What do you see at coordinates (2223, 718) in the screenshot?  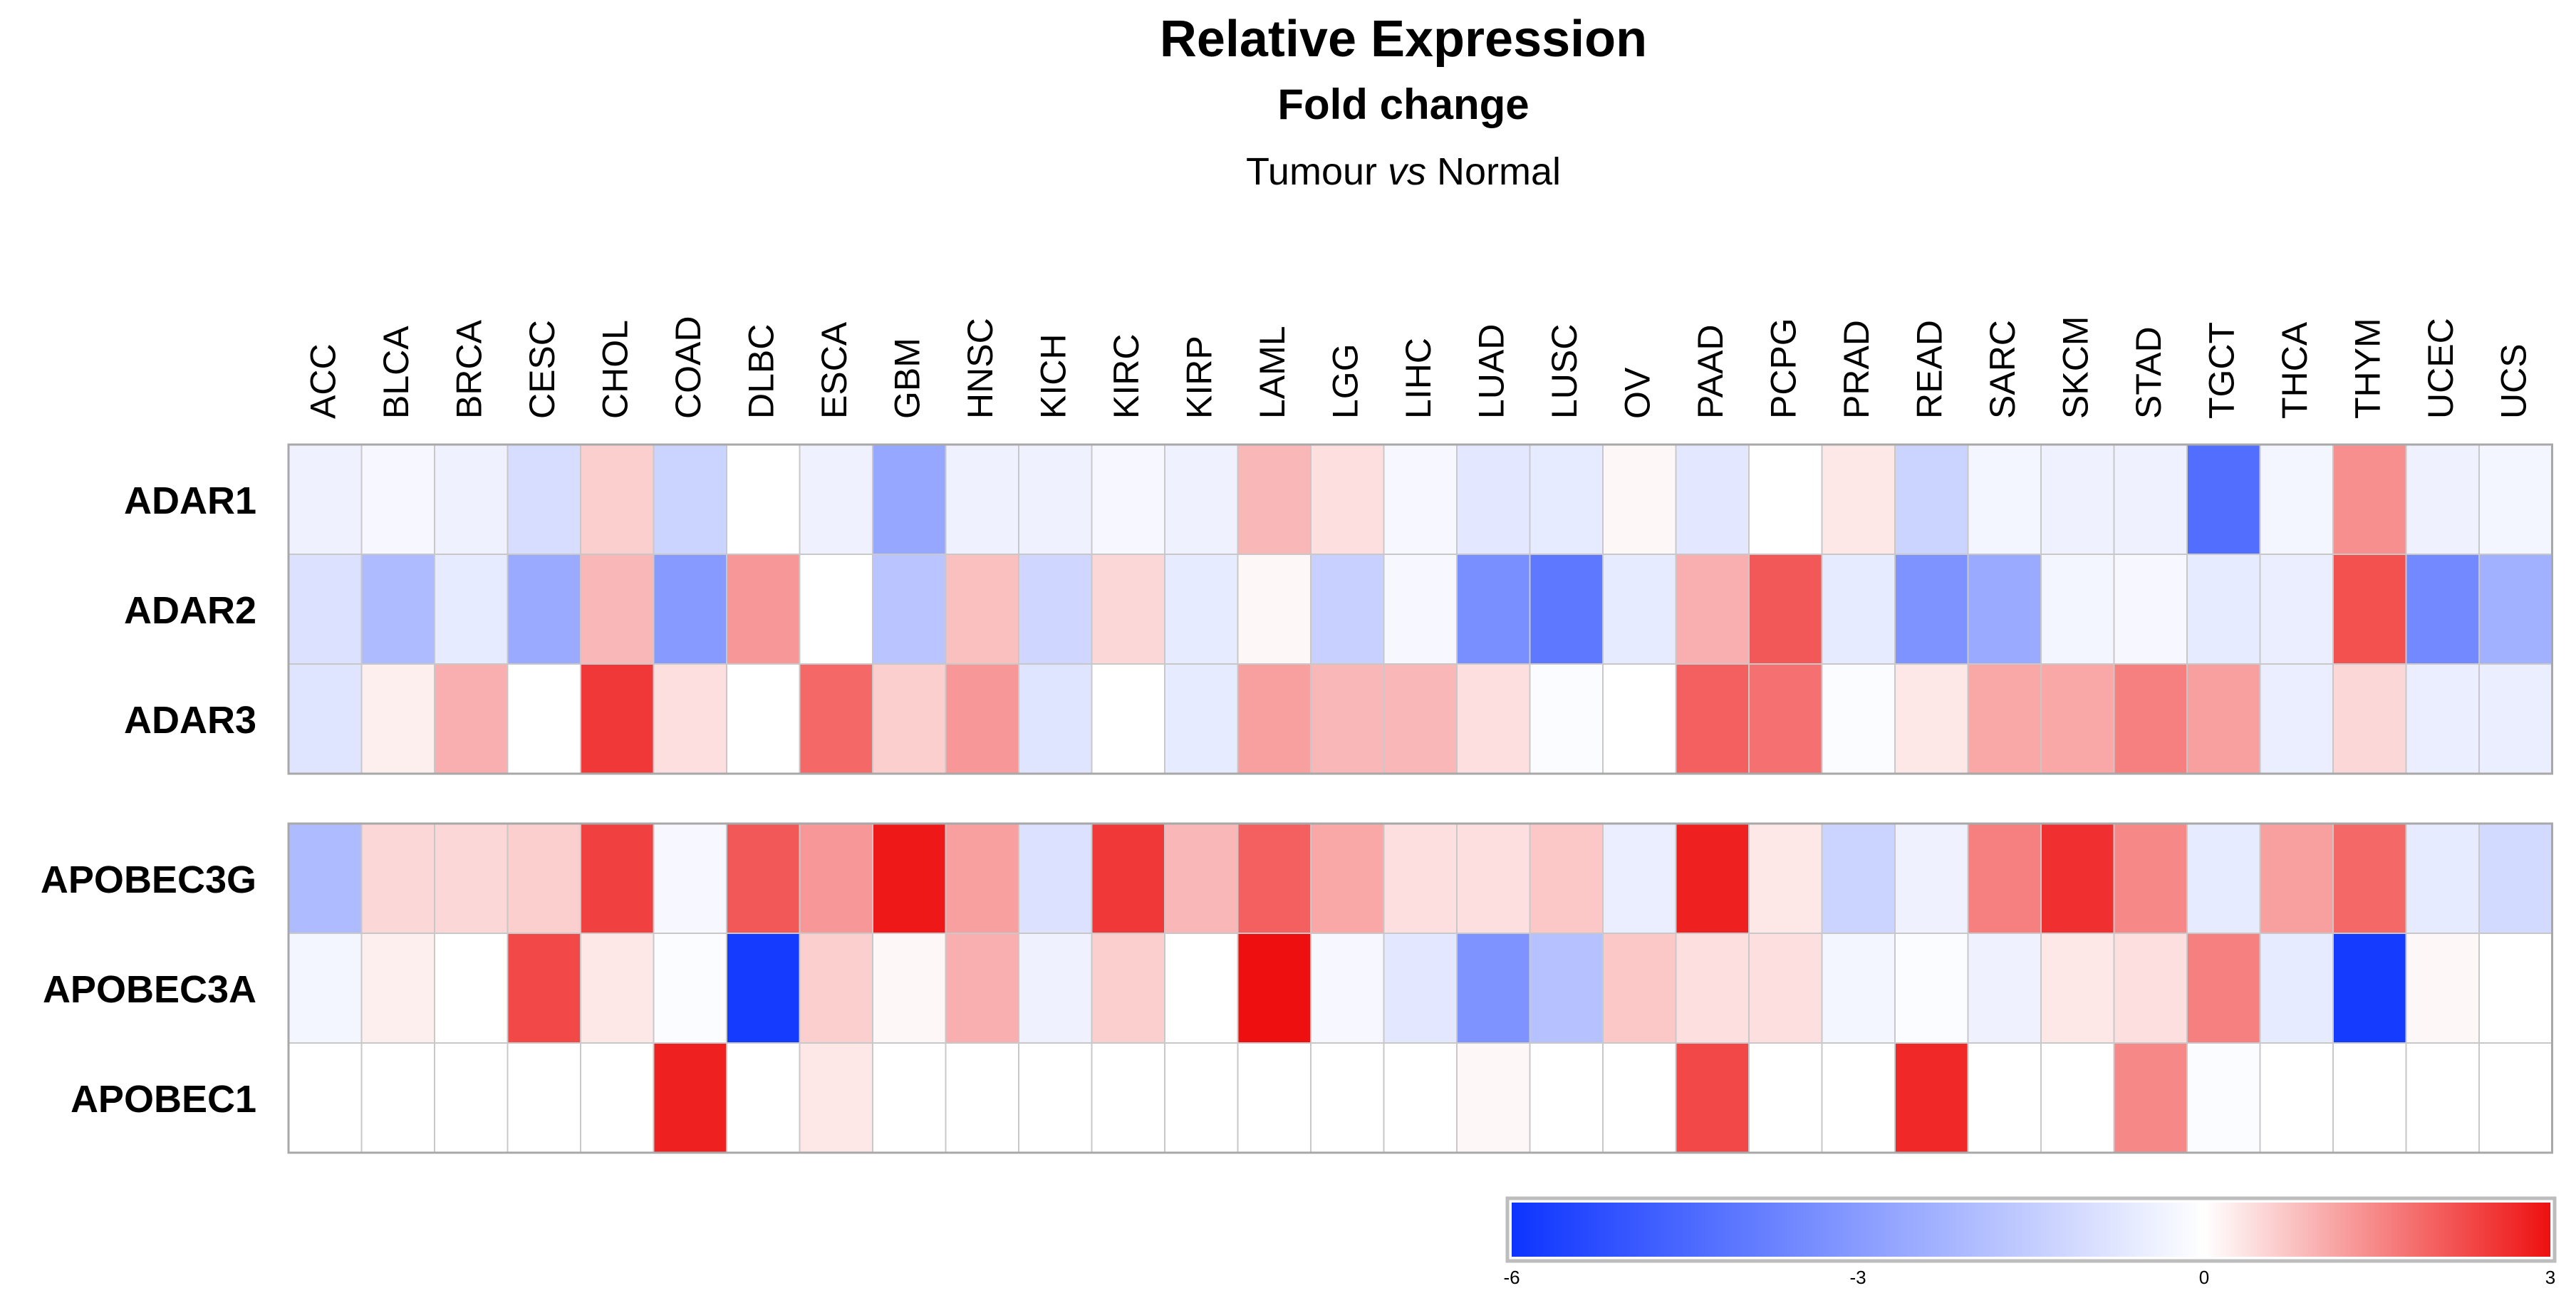 I see `cell-adar3-tgct` at bounding box center [2223, 718].